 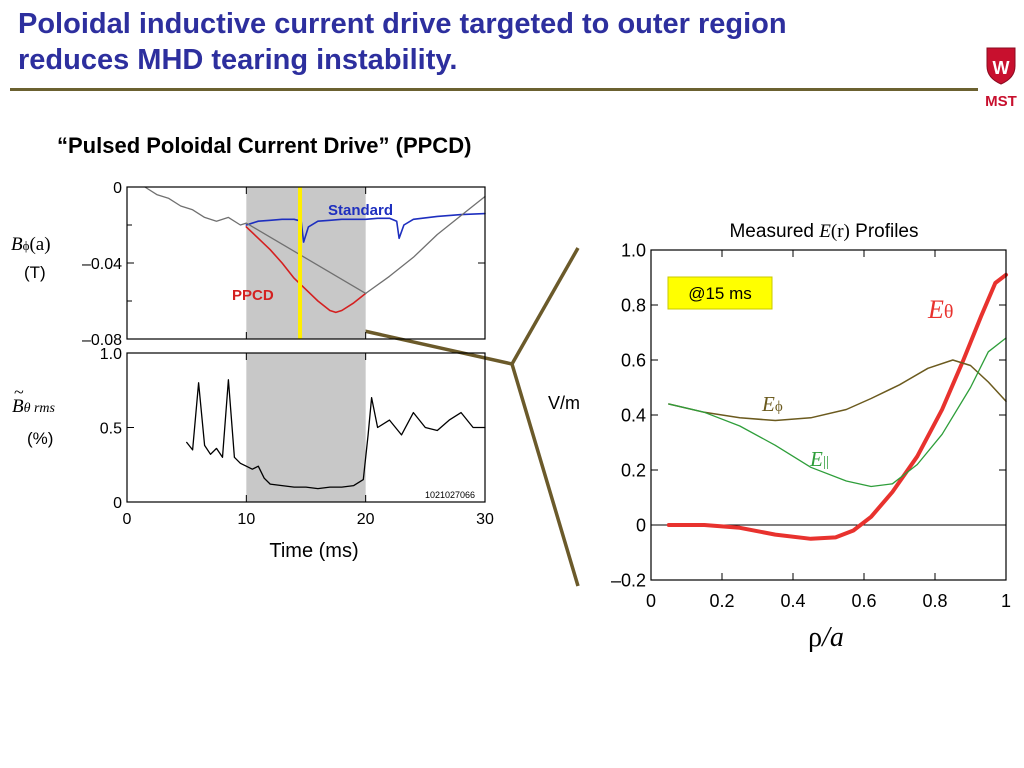 I want to click on e-profiles-xtick-label: 0.6, so click(x=863, y=601).